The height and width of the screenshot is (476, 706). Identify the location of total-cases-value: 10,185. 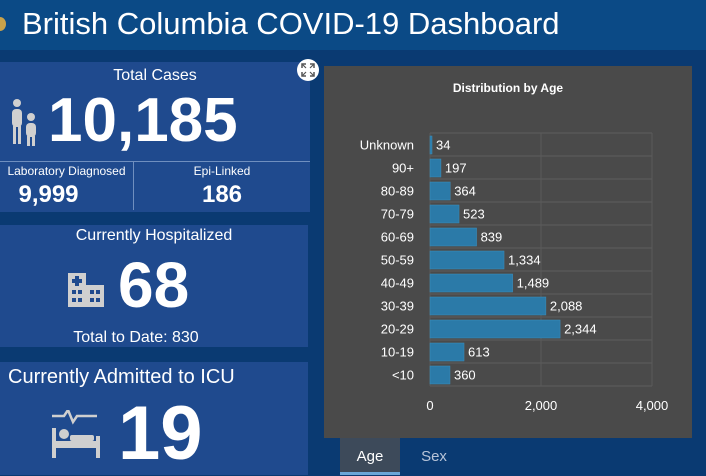
(143, 120).